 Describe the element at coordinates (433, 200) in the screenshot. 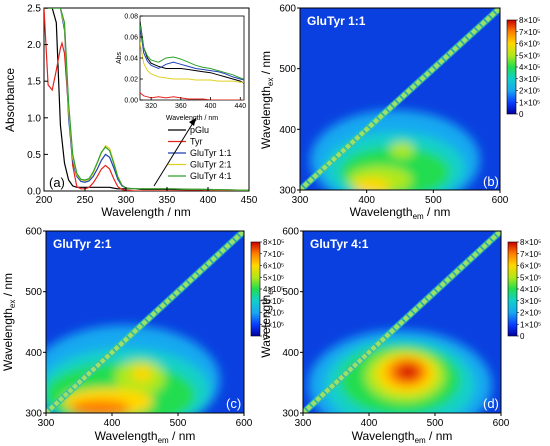

I see `x-tick-label: 500` at that location.